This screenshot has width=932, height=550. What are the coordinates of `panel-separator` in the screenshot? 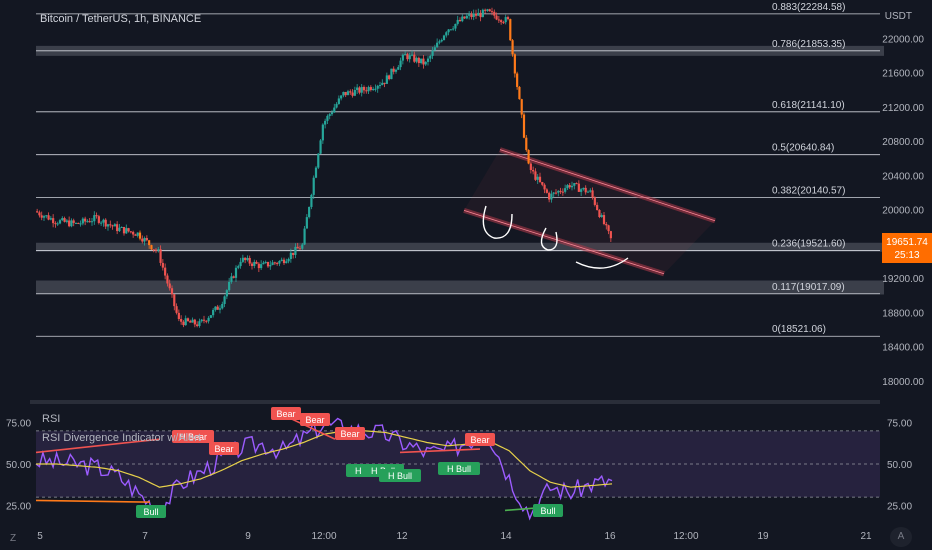 It's located at (455, 402).